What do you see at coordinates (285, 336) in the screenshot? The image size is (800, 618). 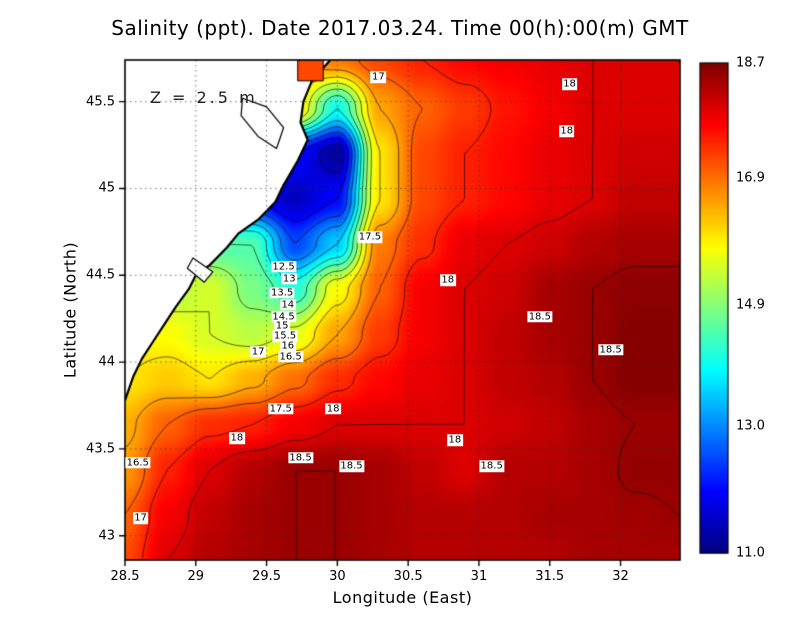 I see `contour-label: 15.5` at bounding box center [285, 336].